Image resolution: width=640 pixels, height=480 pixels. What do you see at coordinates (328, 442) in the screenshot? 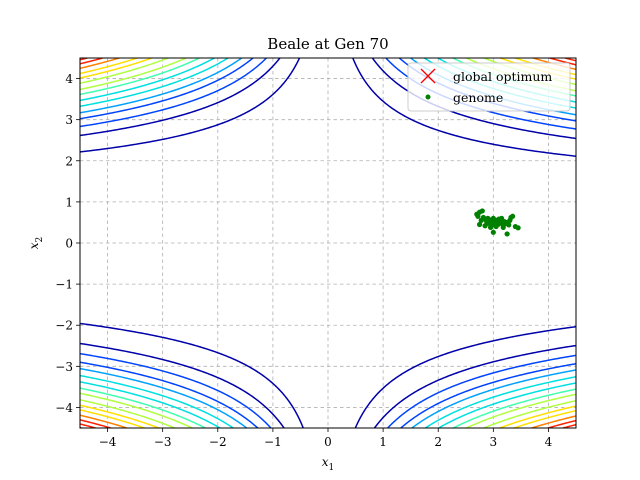
I see `x-tick-label: 0` at bounding box center [328, 442].